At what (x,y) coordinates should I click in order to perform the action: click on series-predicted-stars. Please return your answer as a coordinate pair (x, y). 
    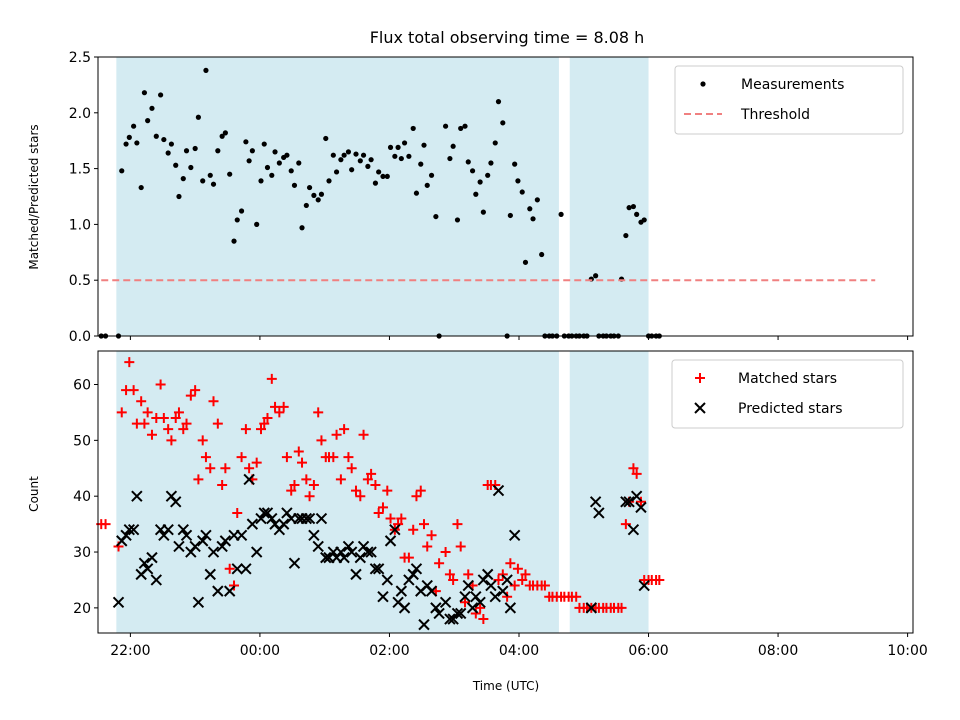
    Looking at the image, I should click on (381, 552).